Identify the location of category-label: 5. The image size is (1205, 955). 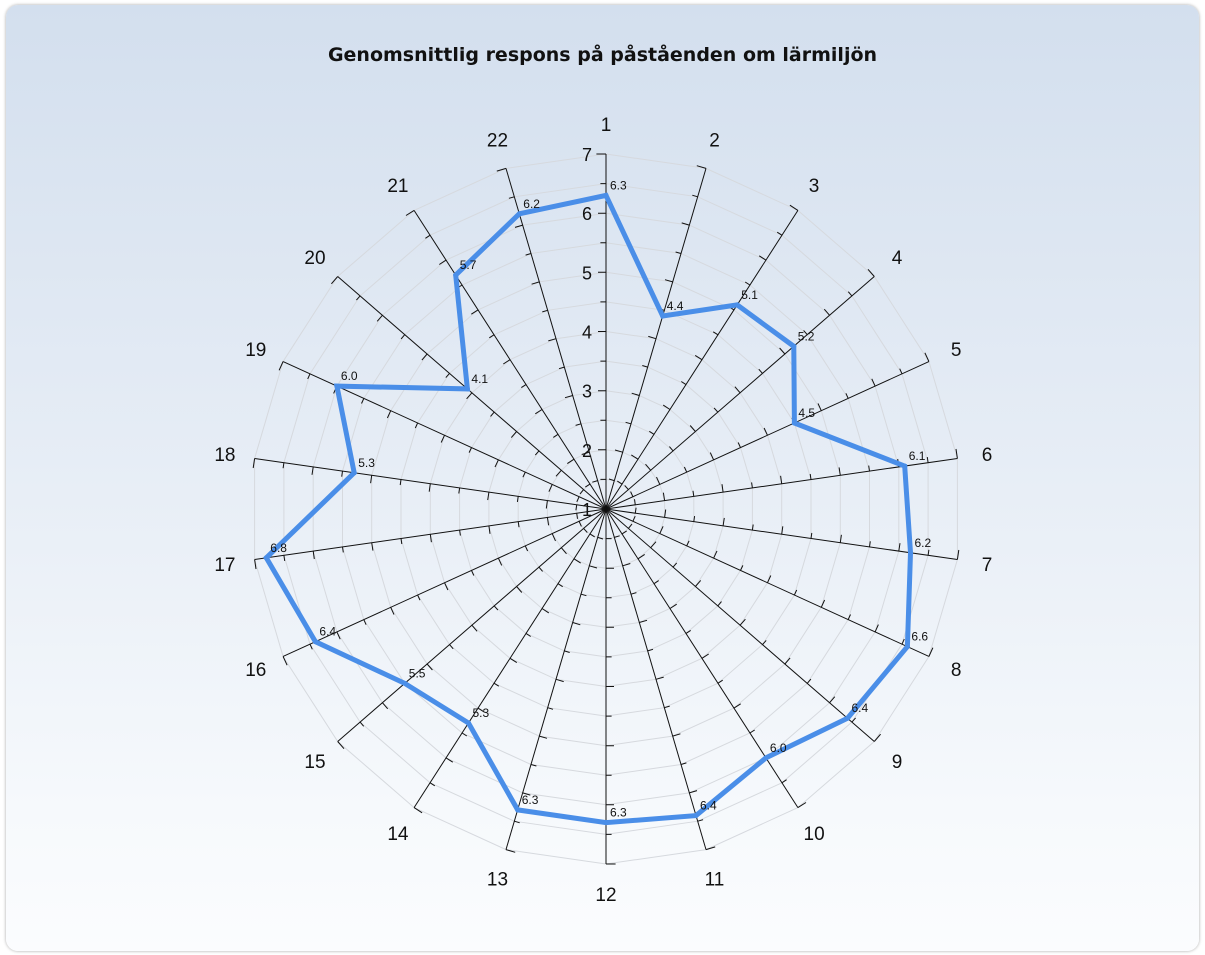
(956, 350).